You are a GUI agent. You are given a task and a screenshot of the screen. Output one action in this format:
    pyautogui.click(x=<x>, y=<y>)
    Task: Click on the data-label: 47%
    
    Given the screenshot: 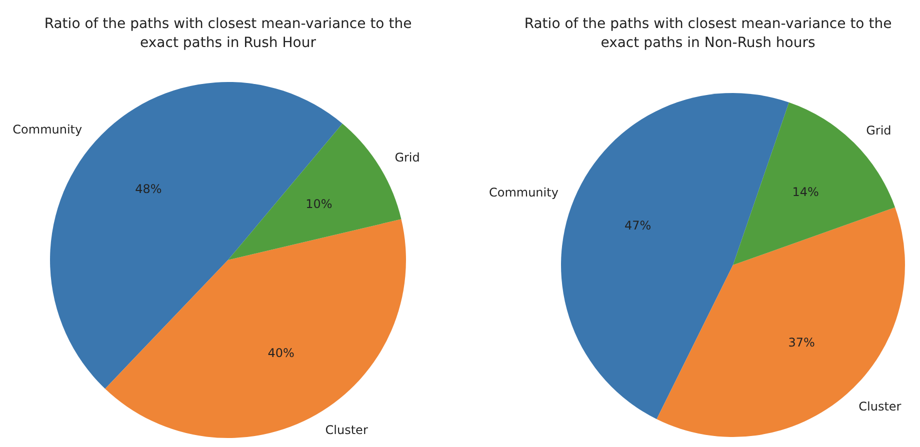 What is the action you would take?
    pyautogui.click(x=638, y=225)
    